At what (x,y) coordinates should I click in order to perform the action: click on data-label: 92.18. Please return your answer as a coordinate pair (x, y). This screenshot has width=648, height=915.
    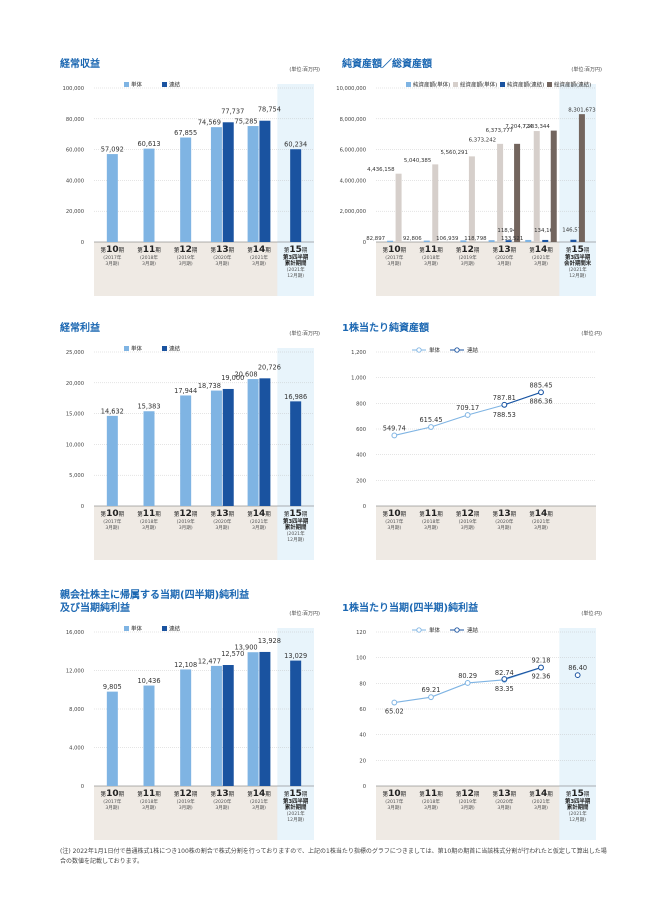
    Looking at the image, I should click on (541, 661).